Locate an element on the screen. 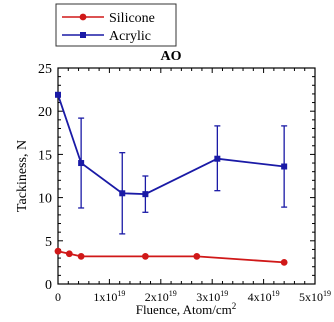 This screenshot has height=322, width=334. series-line-silicone is located at coordinates (171, 257).